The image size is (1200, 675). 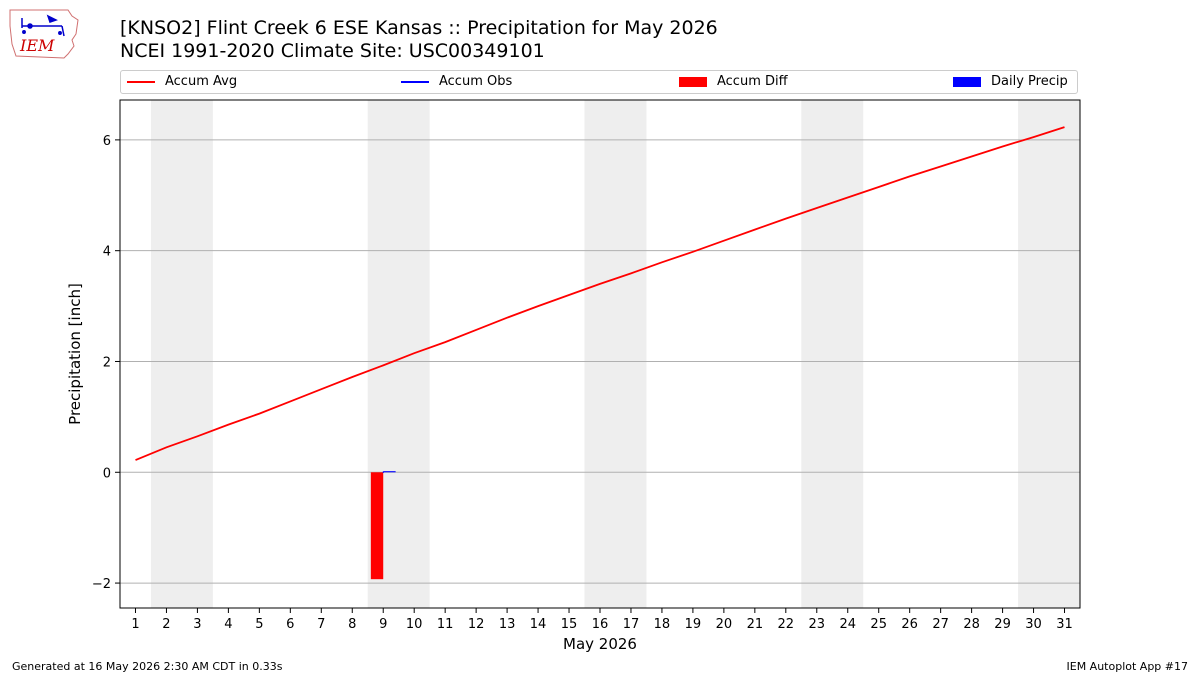 I want to click on x-tick-label: 18, so click(x=662, y=624).